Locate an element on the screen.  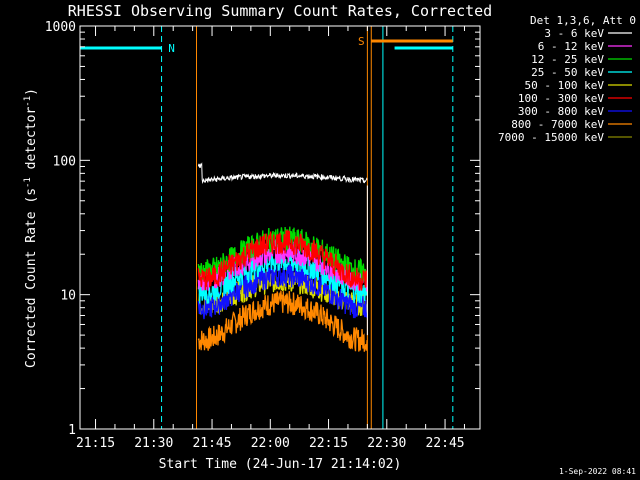
x-tick-label: 21:45 is located at coordinates (211, 443).